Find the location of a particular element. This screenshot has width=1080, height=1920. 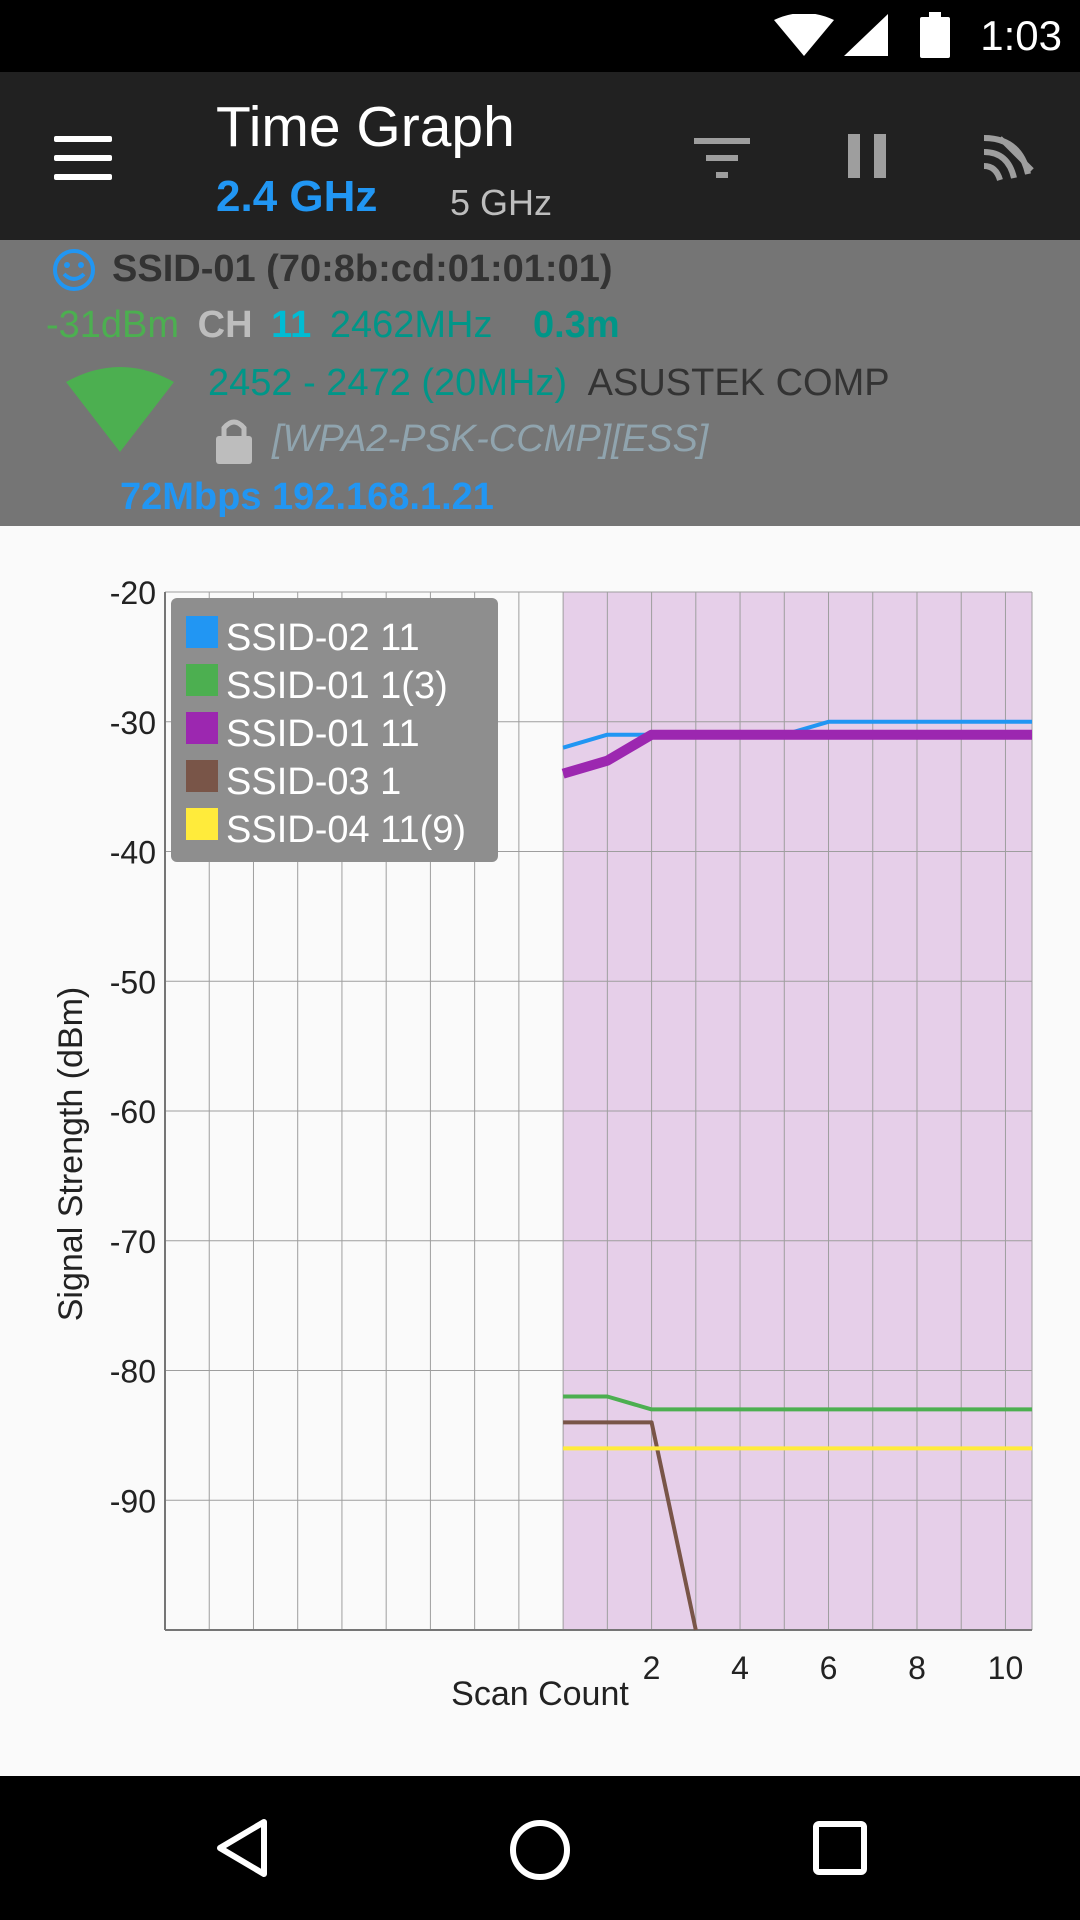

distance: 0.3m is located at coordinates (576, 325).